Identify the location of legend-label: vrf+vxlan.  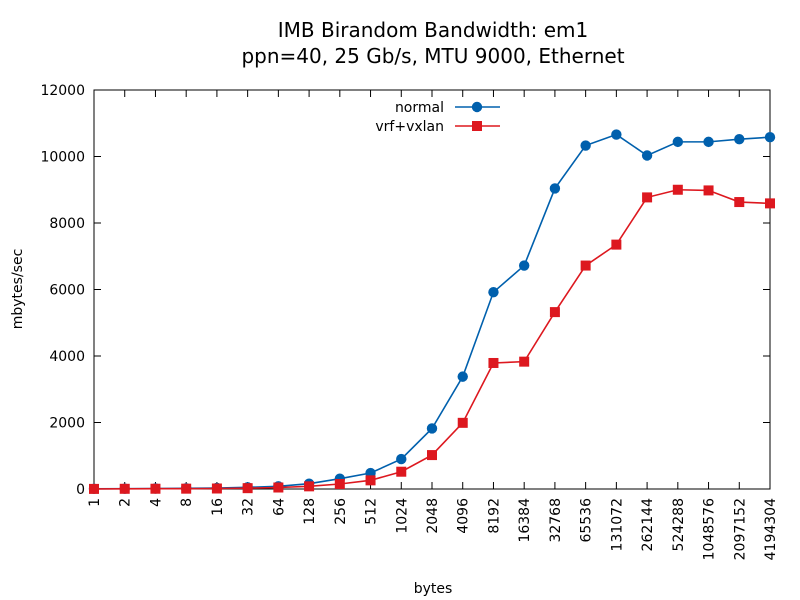
(409, 127).